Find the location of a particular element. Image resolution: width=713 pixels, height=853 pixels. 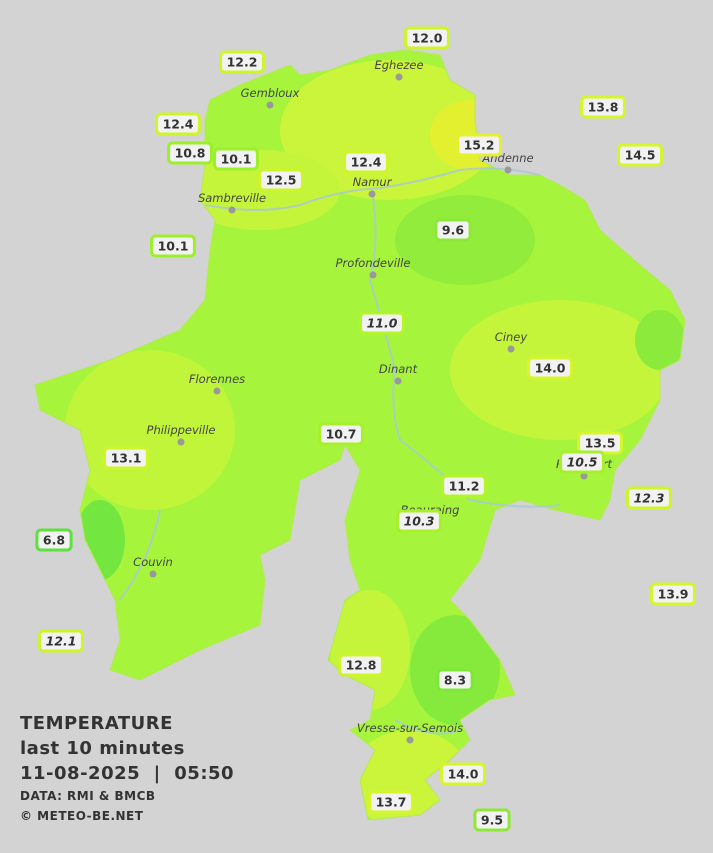

city-name: Namur is located at coordinates (373, 182).